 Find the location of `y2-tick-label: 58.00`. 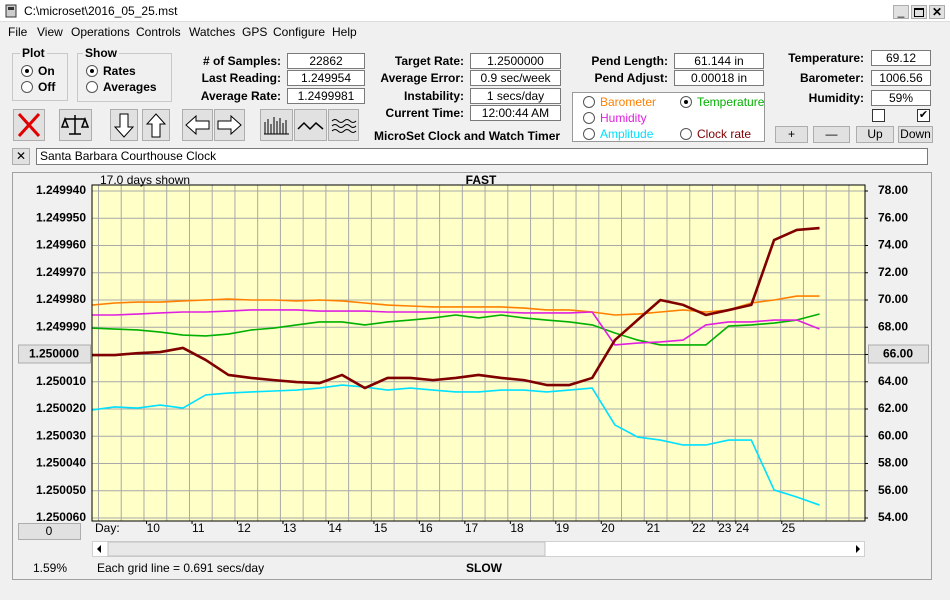

y2-tick-label: 58.00 is located at coordinates (893, 463).